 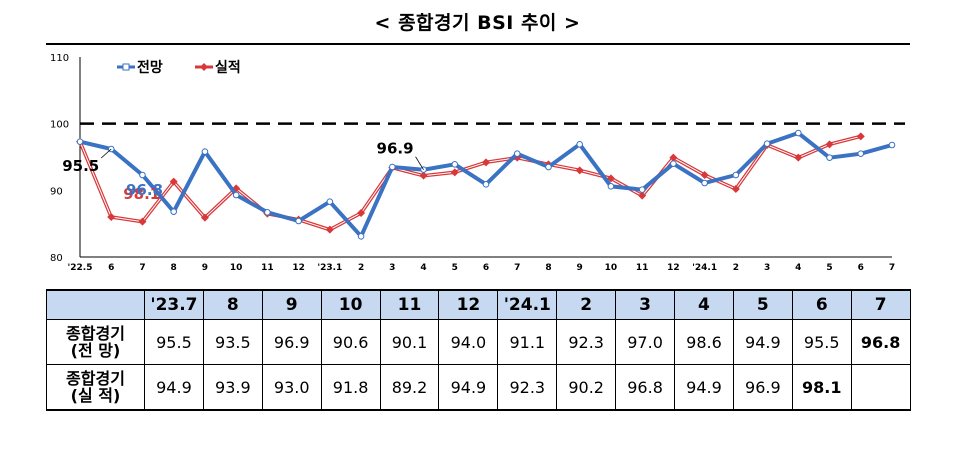 What do you see at coordinates (56, 191) in the screenshot?
I see `y-tick-label: 90` at bounding box center [56, 191].